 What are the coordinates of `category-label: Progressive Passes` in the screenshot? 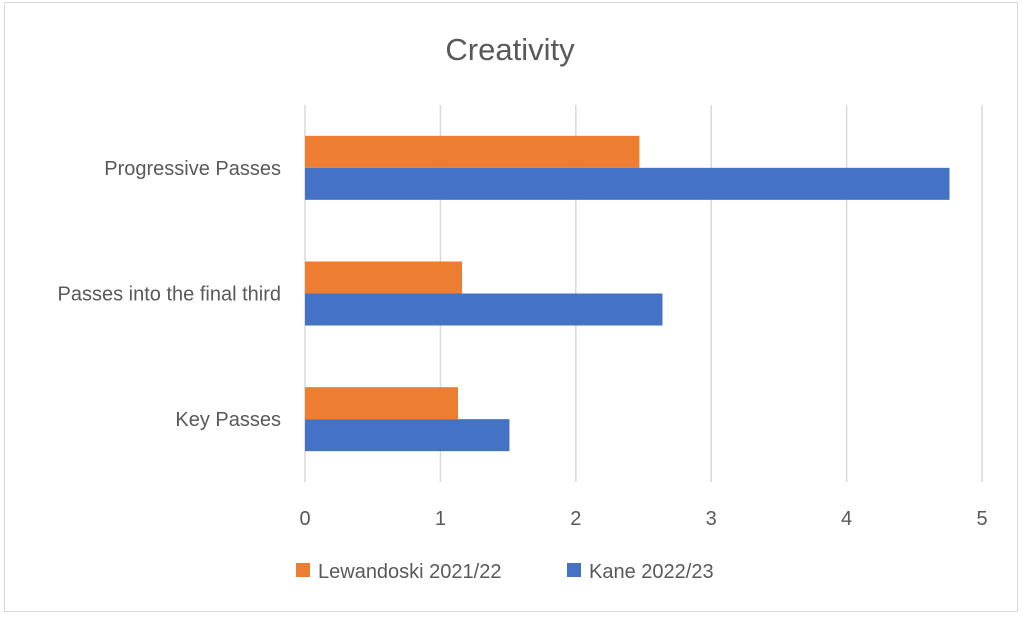 It's located at (192, 169).